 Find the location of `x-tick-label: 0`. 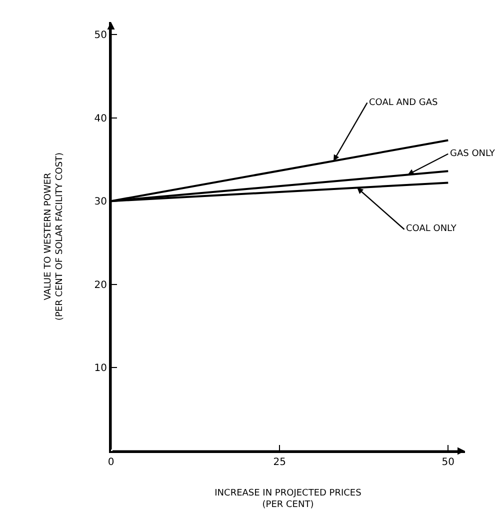

x-tick-label: 0 is located at coordinates (111, 462).